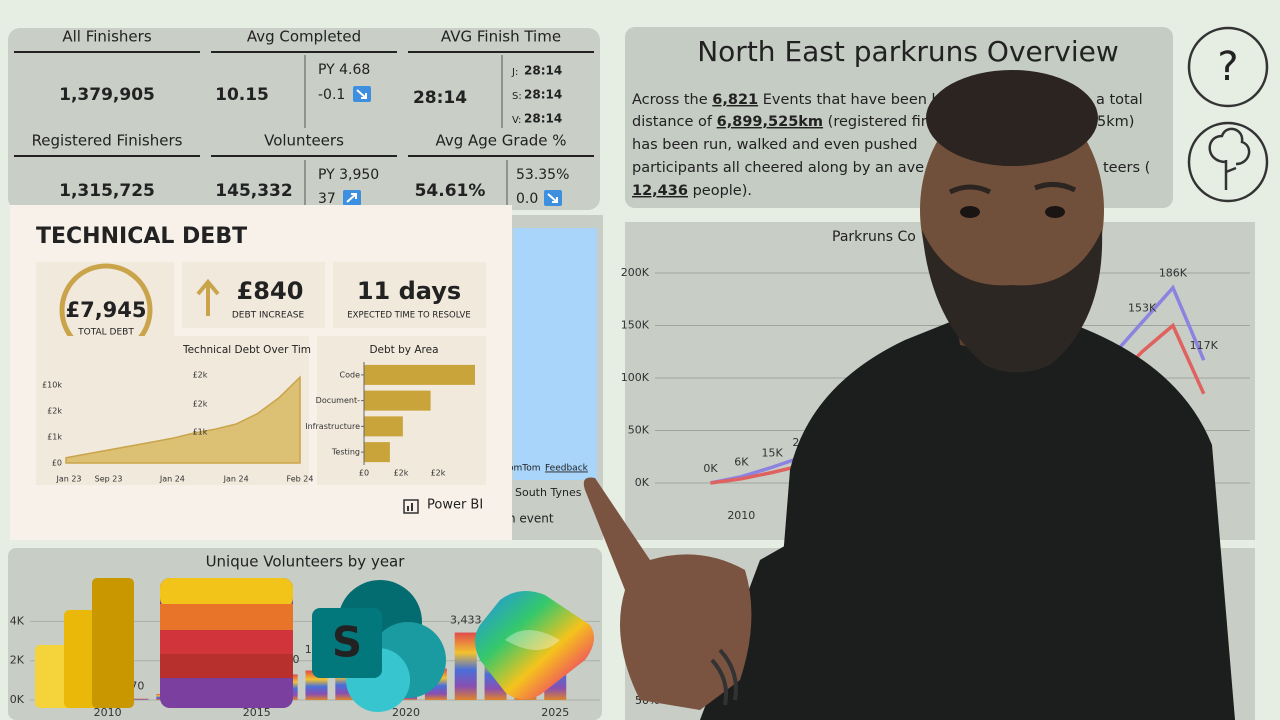 The image size is (1280, 720). I want to click on kpi-change: 37, so click(327, 199).